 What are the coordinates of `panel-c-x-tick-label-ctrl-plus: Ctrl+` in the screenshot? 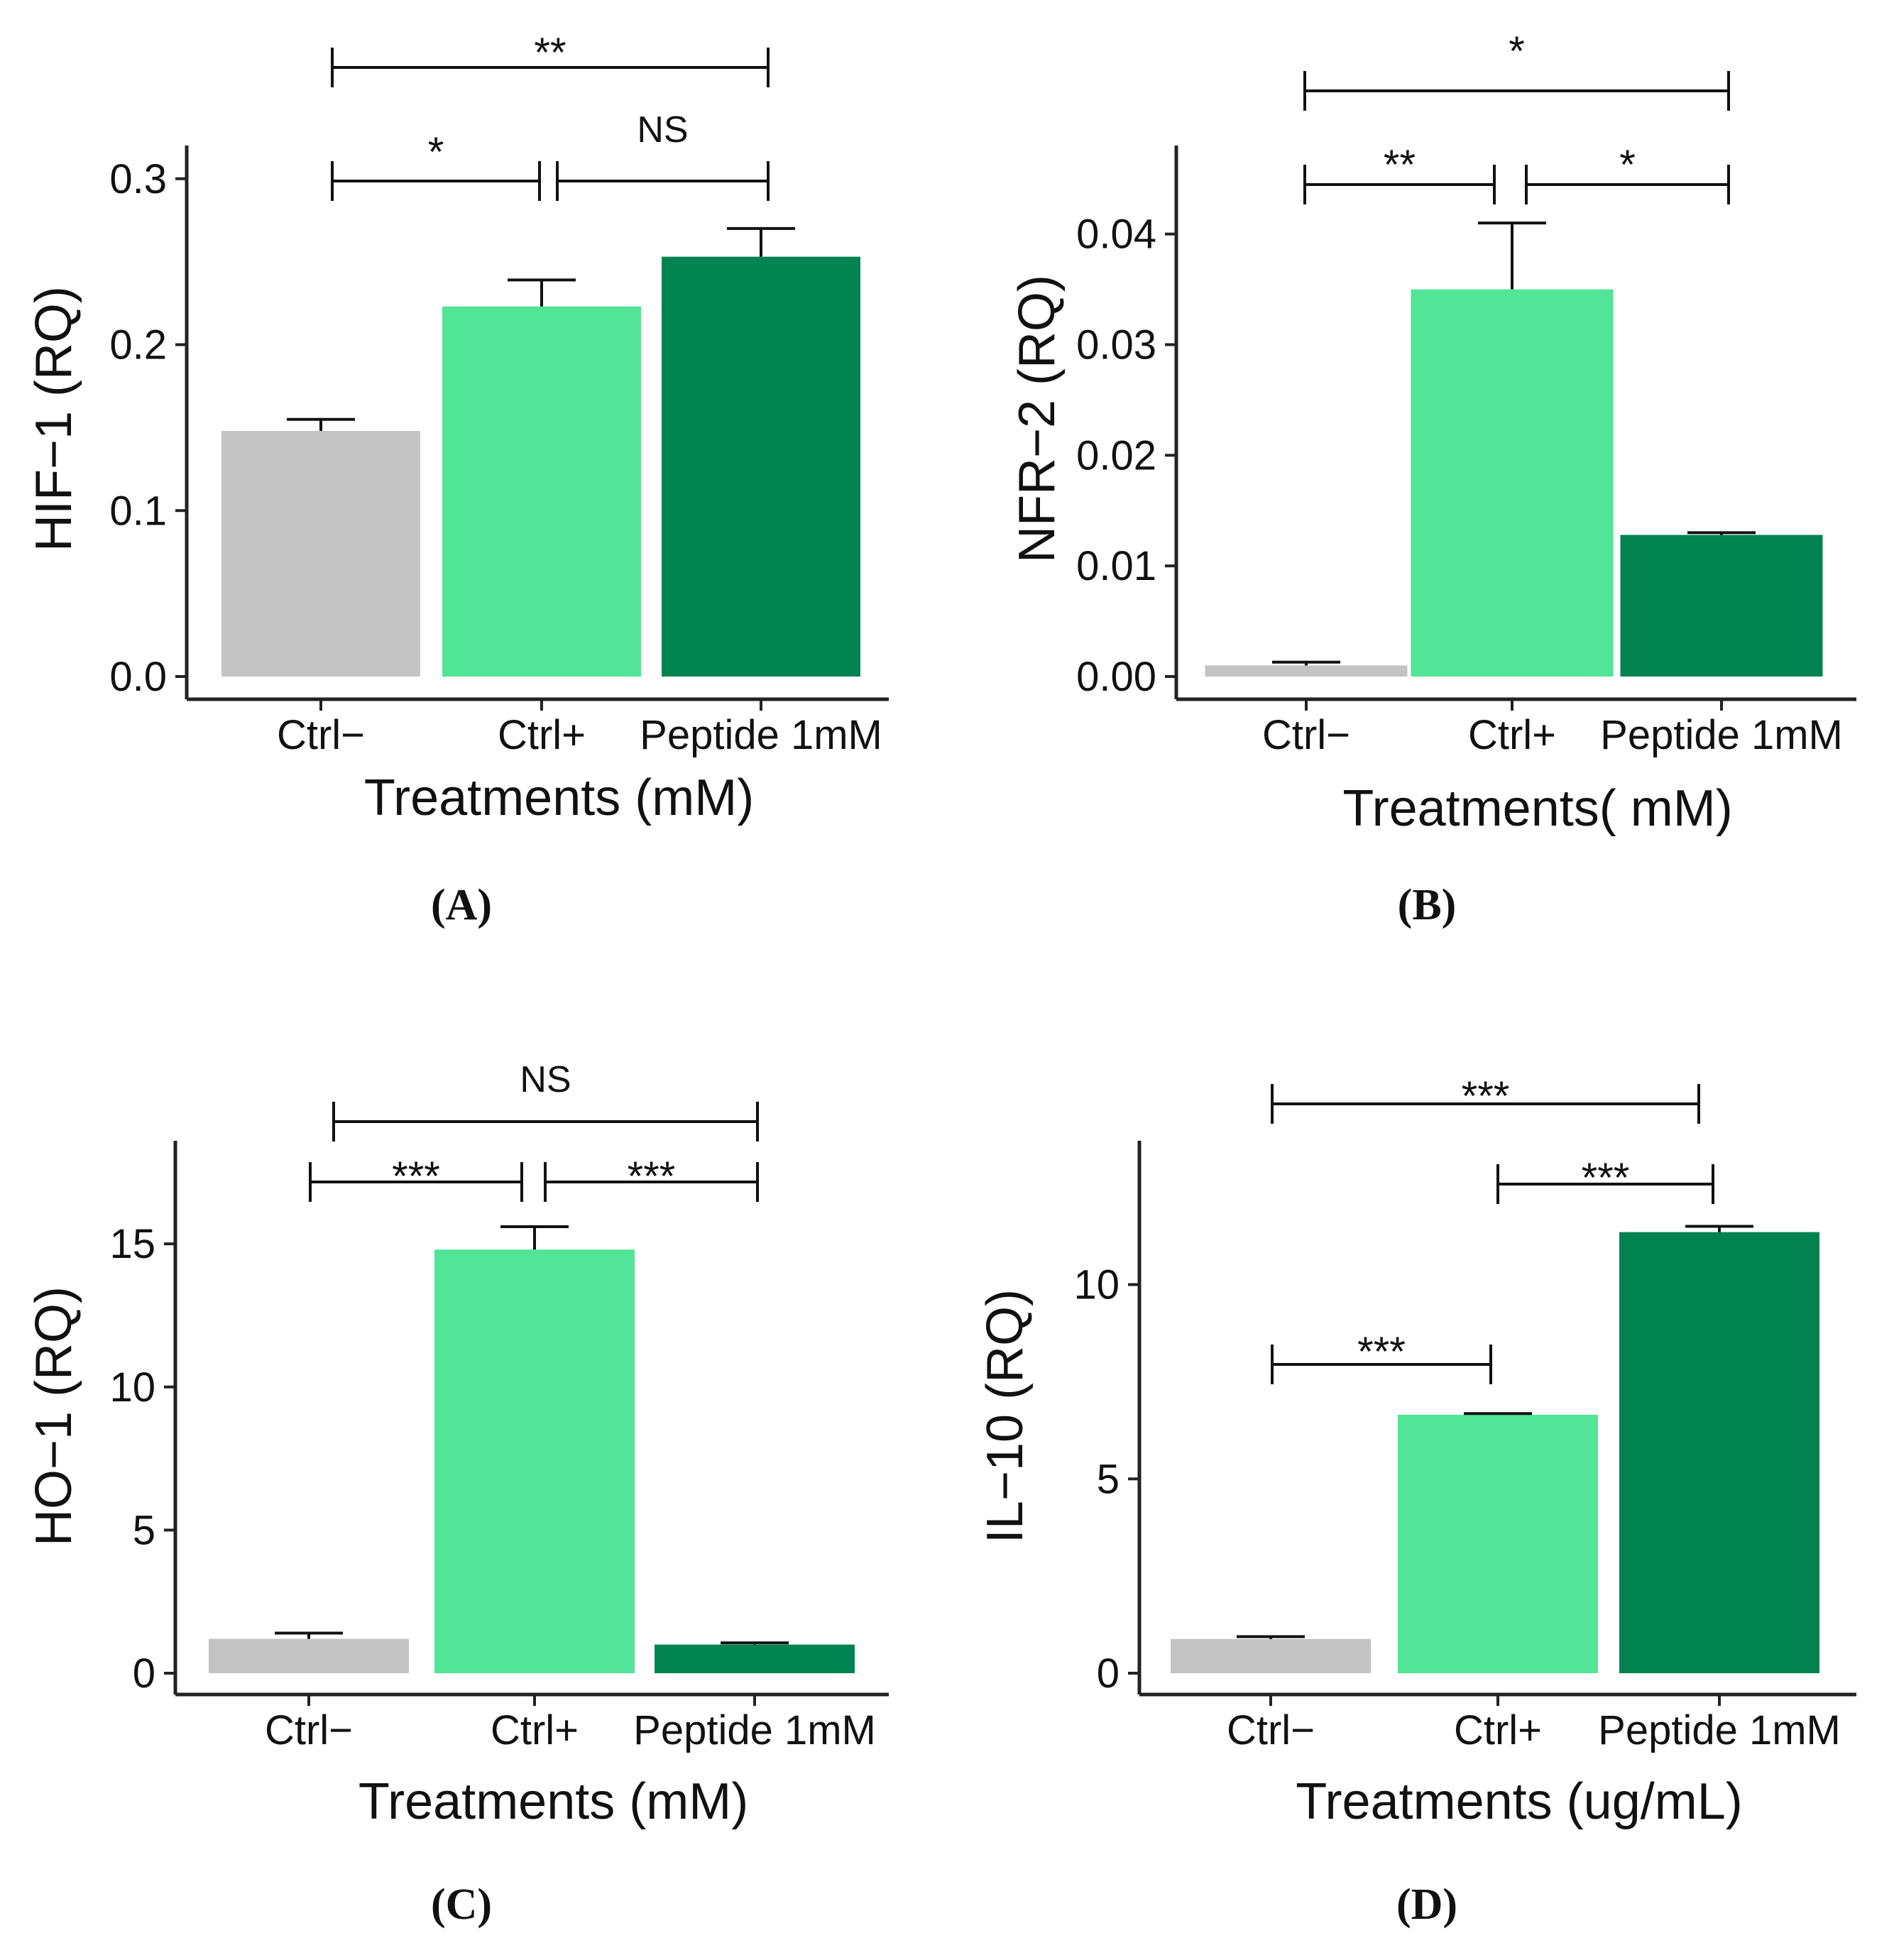 It's located at (535, 1730).